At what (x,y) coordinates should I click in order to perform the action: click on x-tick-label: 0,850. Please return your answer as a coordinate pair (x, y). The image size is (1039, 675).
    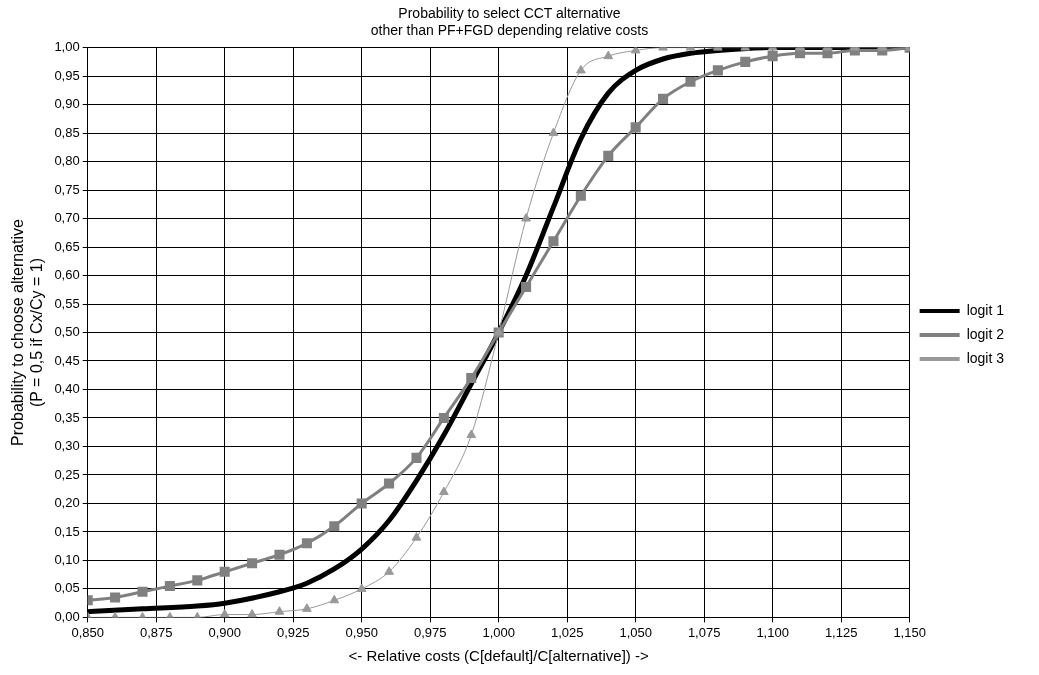
    Looking at the image, I should click on (87, 632).